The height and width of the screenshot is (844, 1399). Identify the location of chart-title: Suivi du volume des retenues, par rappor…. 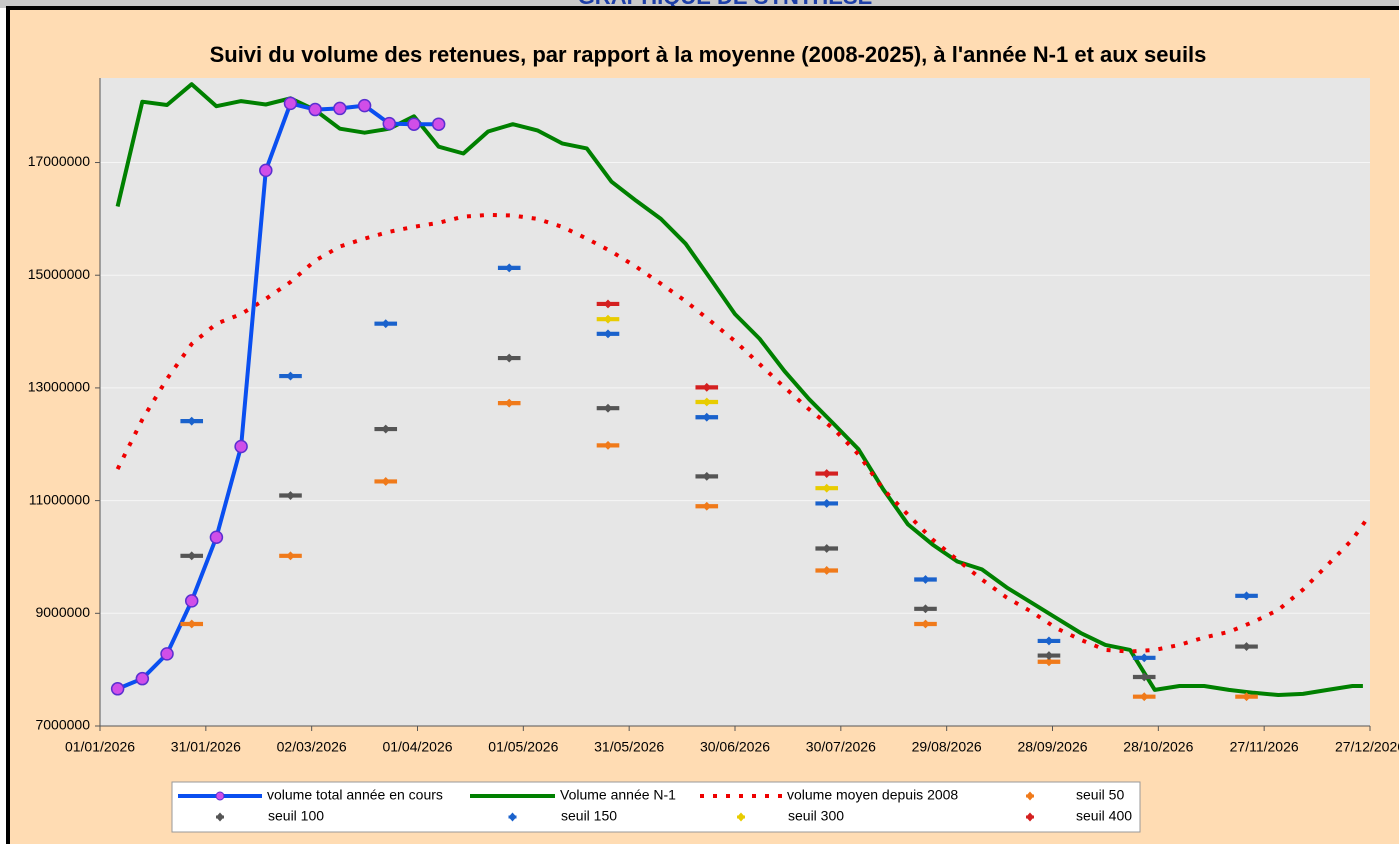
(708, 54).